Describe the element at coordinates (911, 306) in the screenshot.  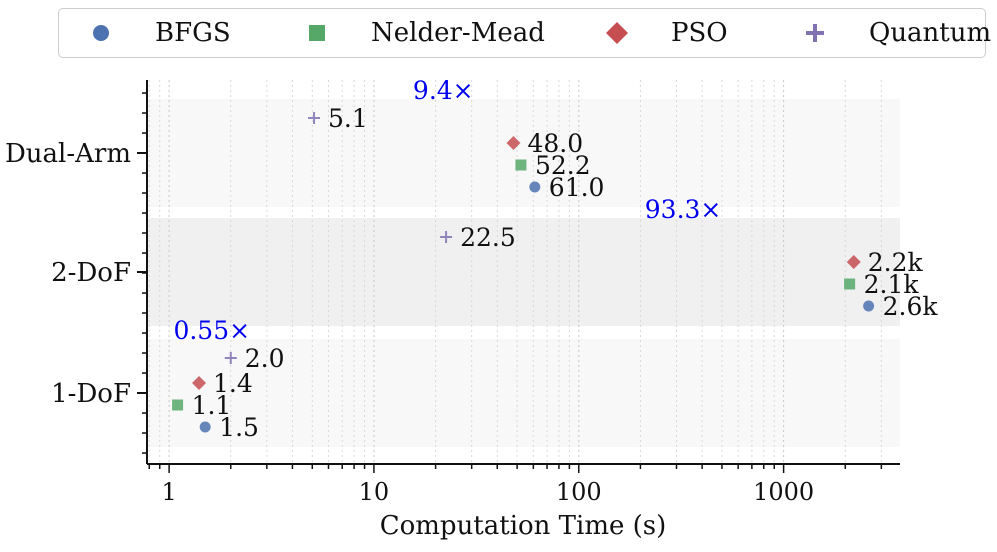
I see `data-label: 2.6k` at that location.